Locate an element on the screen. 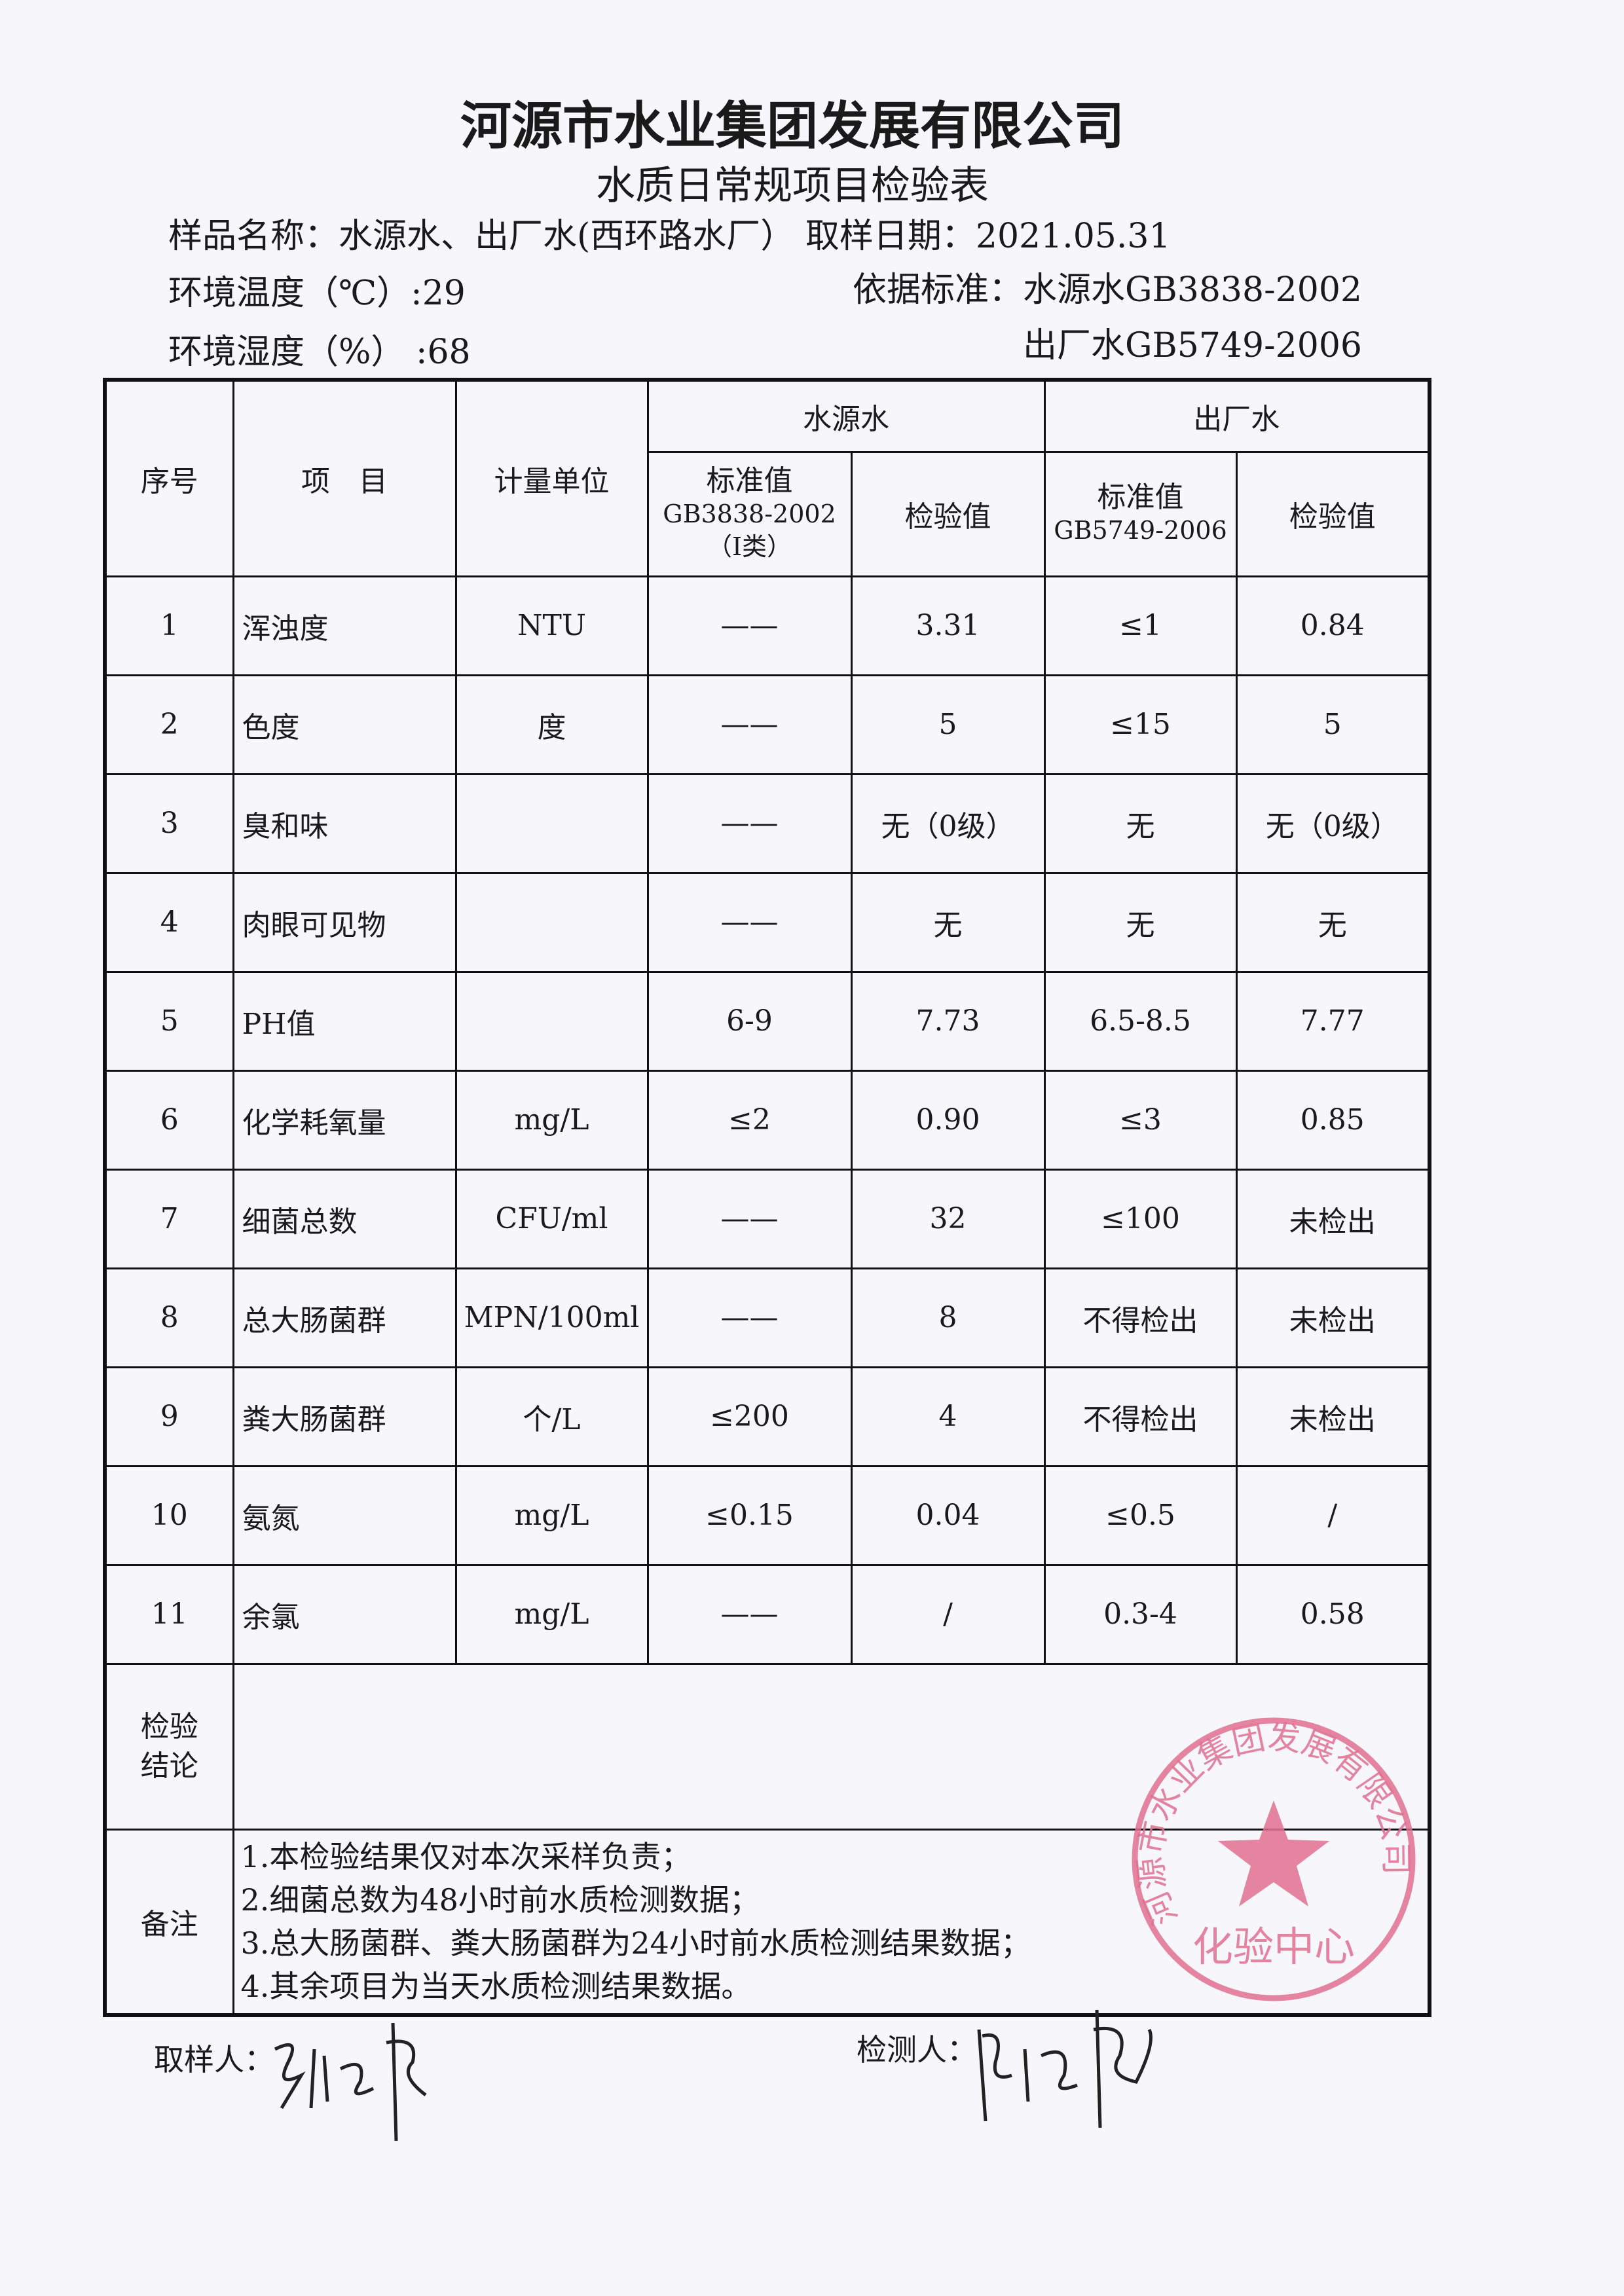  cell-src-val: 4 is located at coordinates (948, 1416).